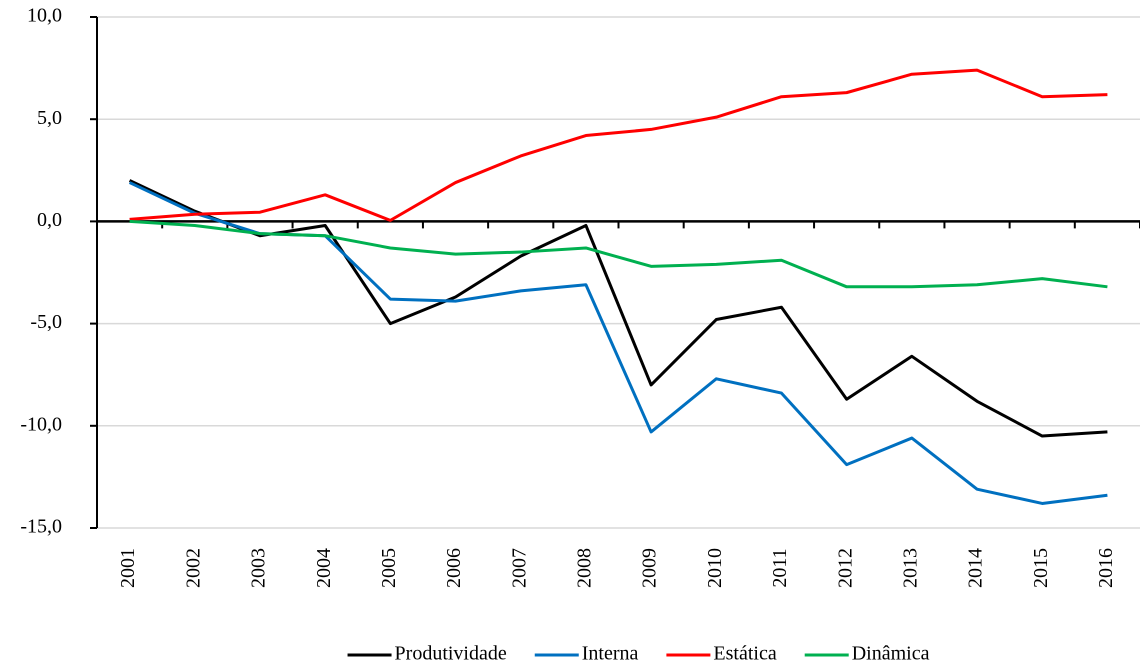  Describe the element at coordinates (128, 568) in the screenshot. I see `x-tick-label: 2001` at that location.